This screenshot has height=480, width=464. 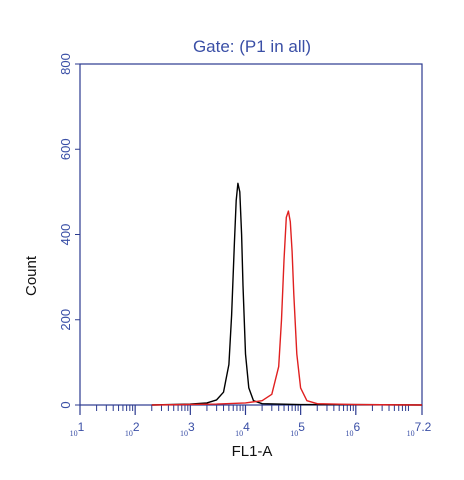 I want to click on x-tick-exponent: 6, so click(x=356, y=427).